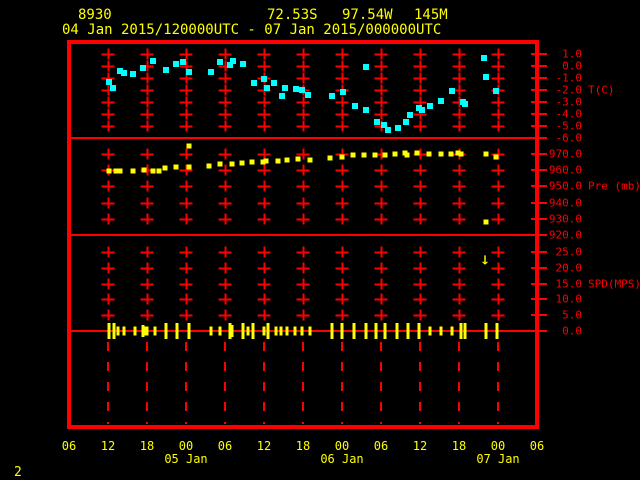 This screenshot has height=480, width=640. I want to click on y-tick-label: -3.0, so click(569, 102).